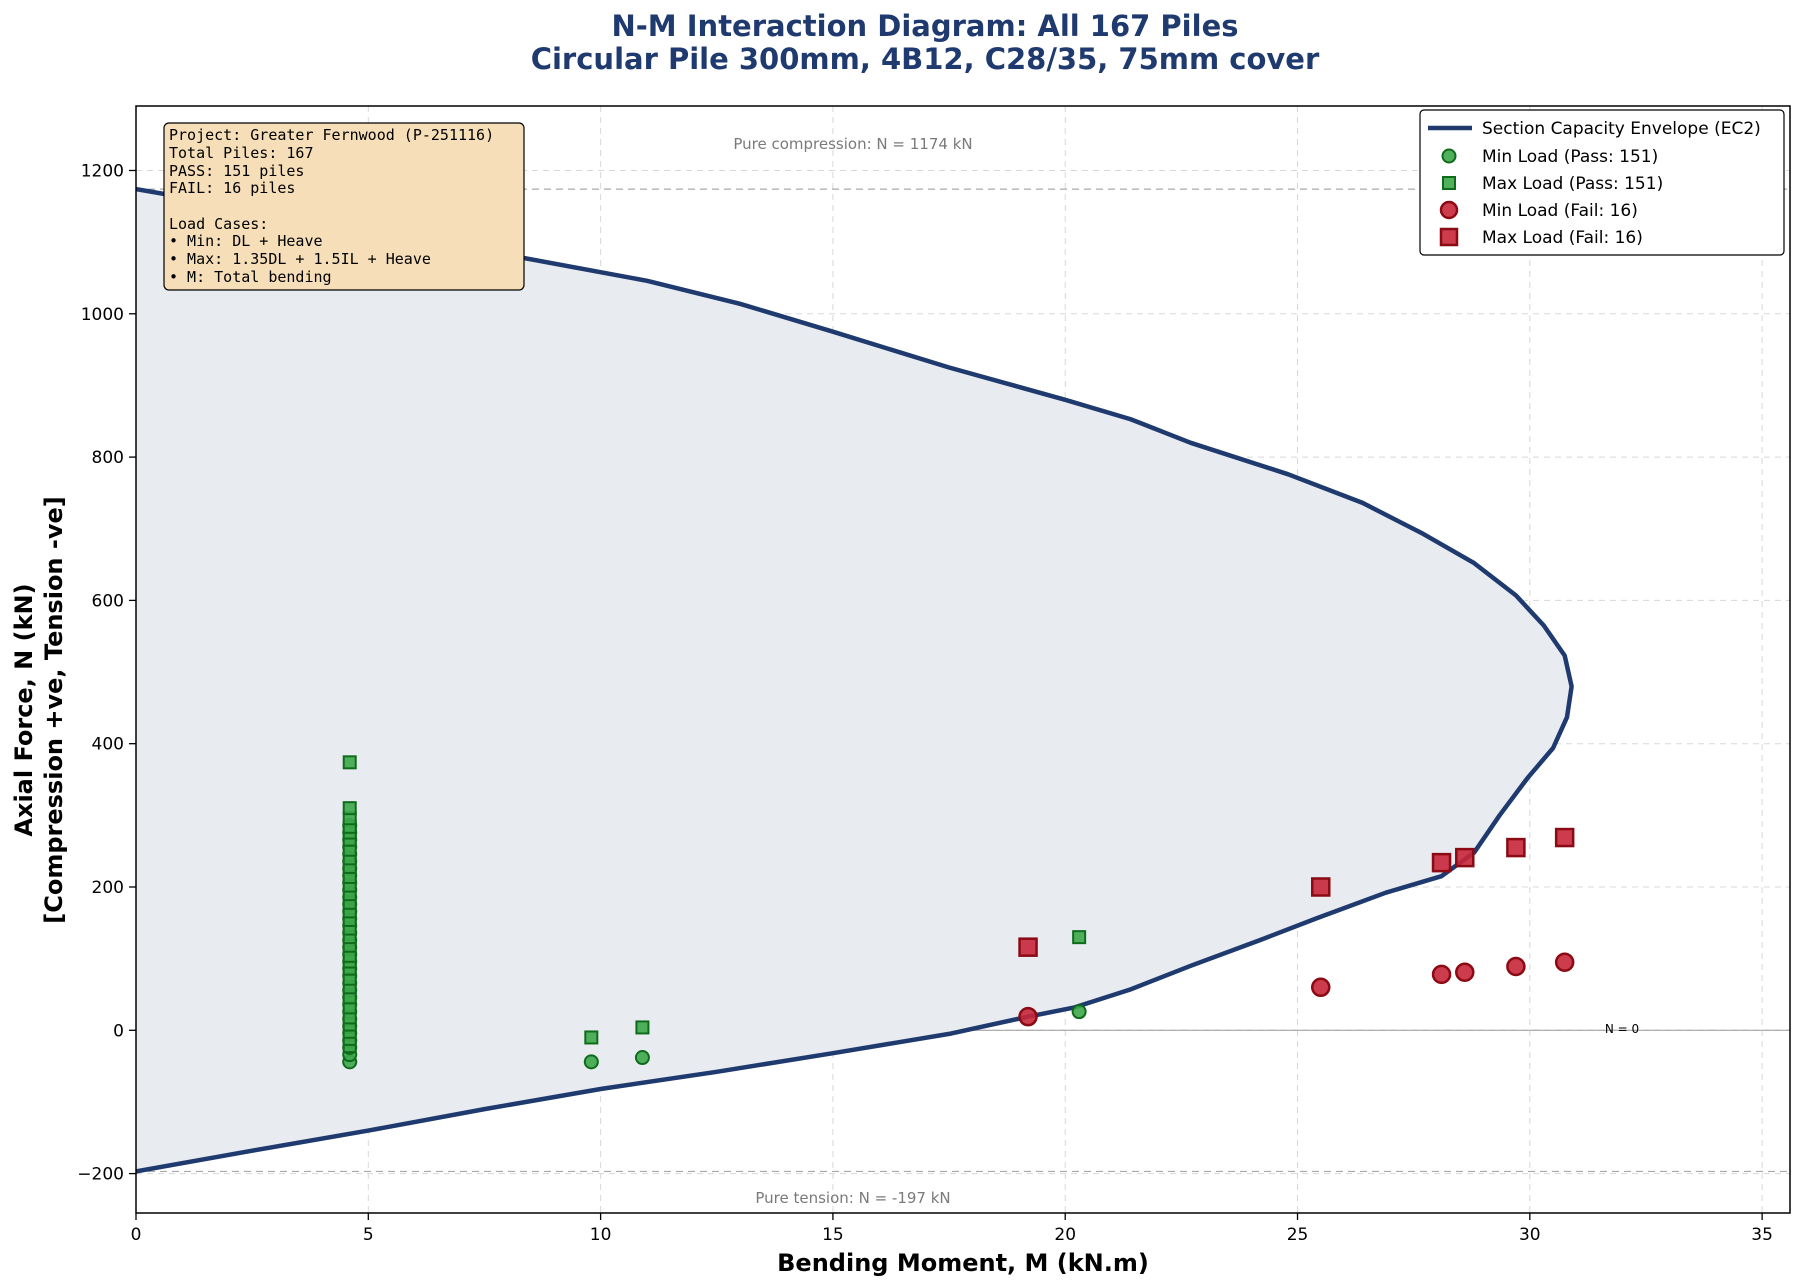 This screenshot has width=1800, height=1287. I want to click on series-max-fail, so click(1296, 892).